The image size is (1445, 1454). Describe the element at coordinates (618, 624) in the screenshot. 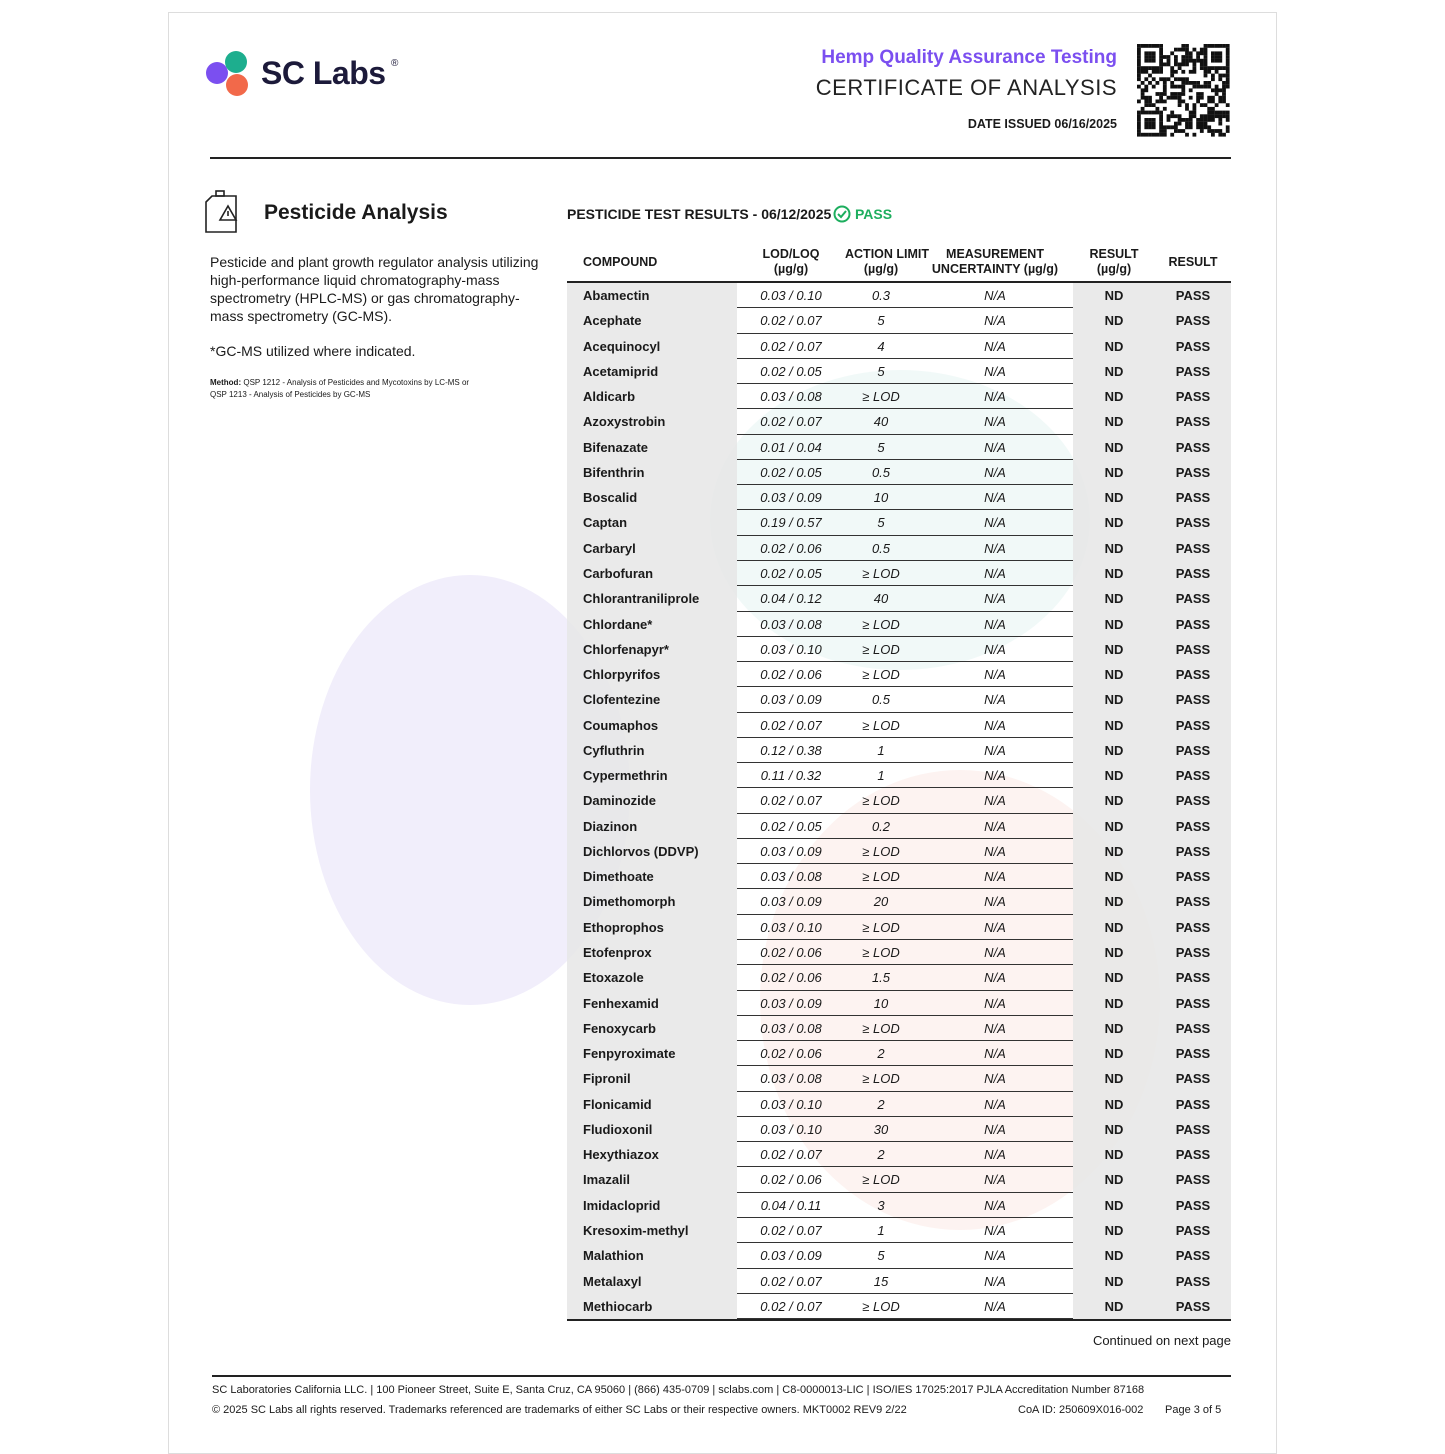

I see `compound-name: Chlordane*` at that location.